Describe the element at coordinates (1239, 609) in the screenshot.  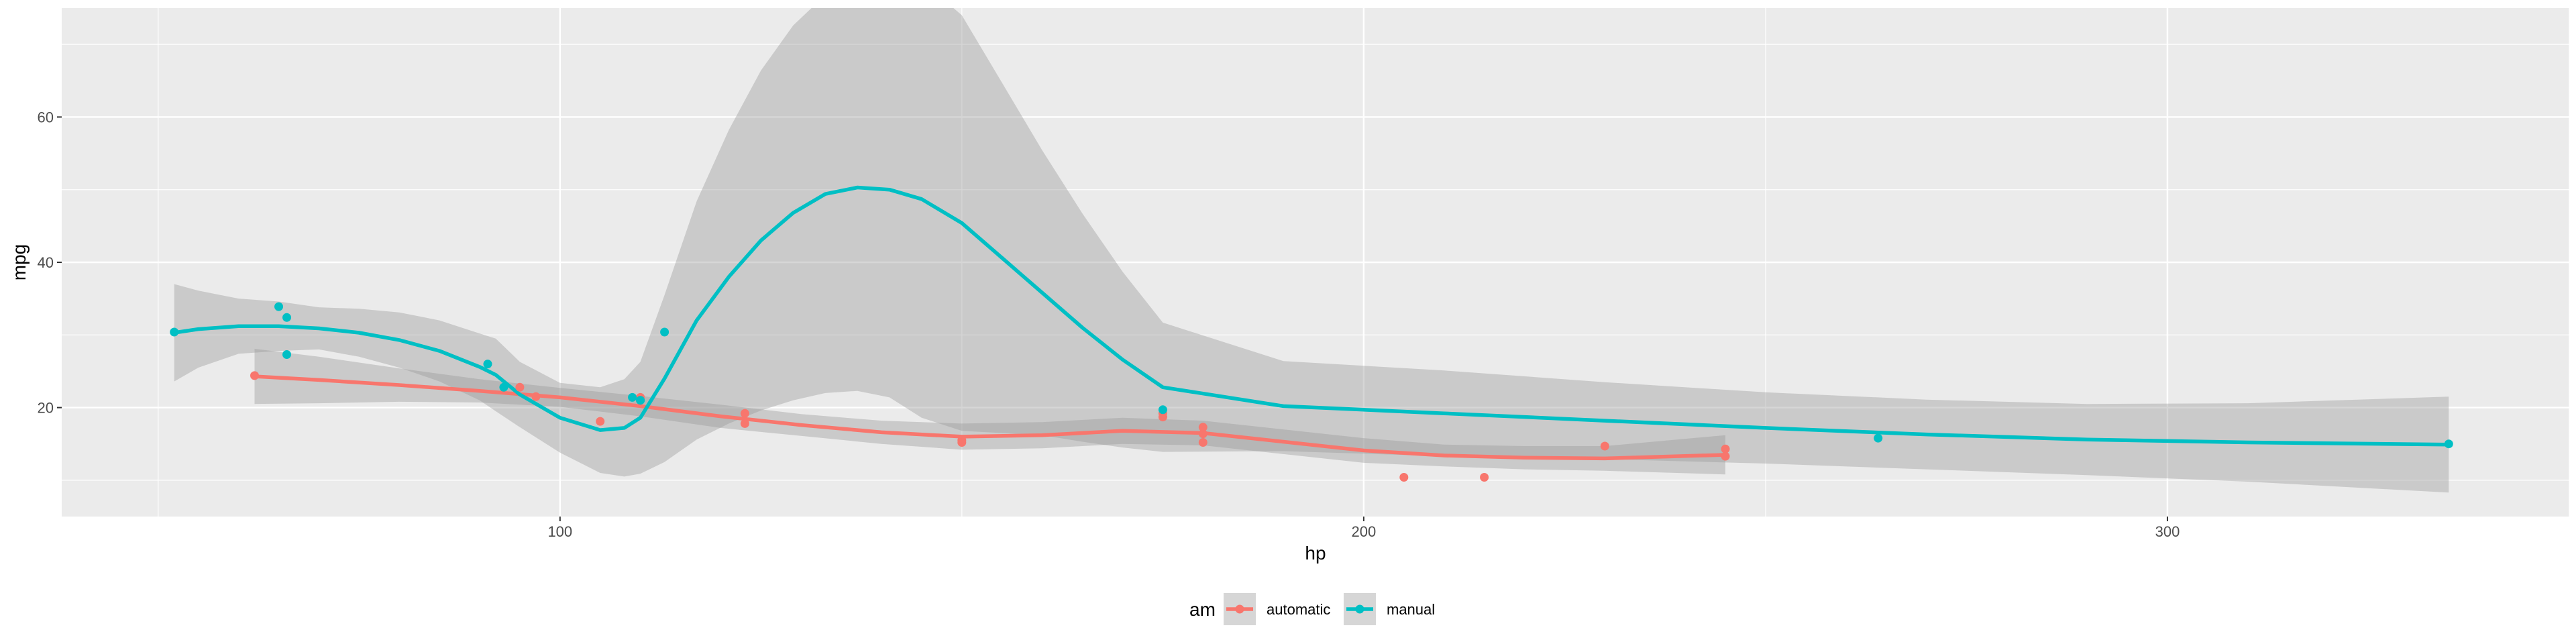
I see `legend-key-point-automatic` at that location.